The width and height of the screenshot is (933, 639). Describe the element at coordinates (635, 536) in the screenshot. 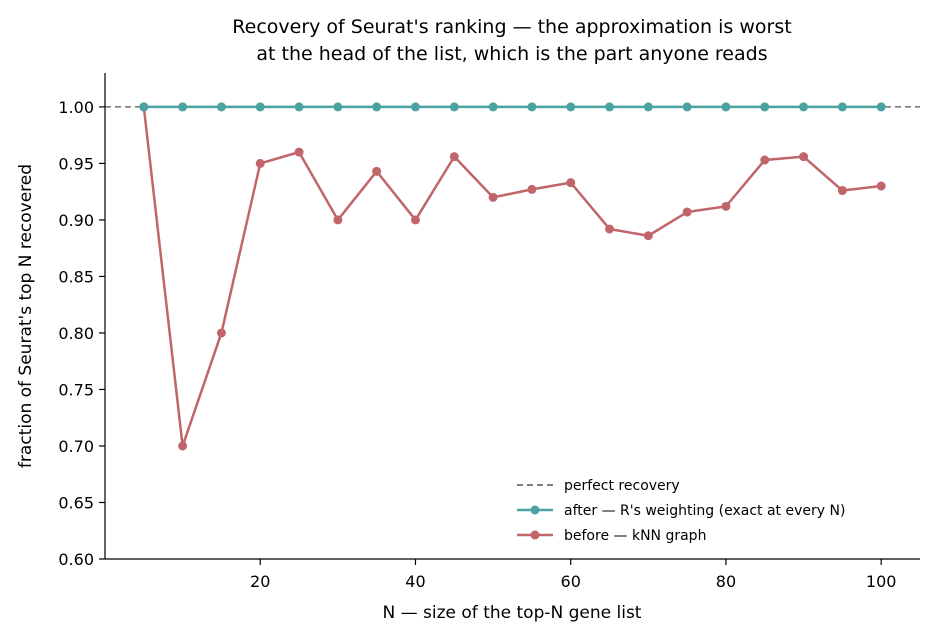

I see `legend-label-before: before — kNN graph` at that location.